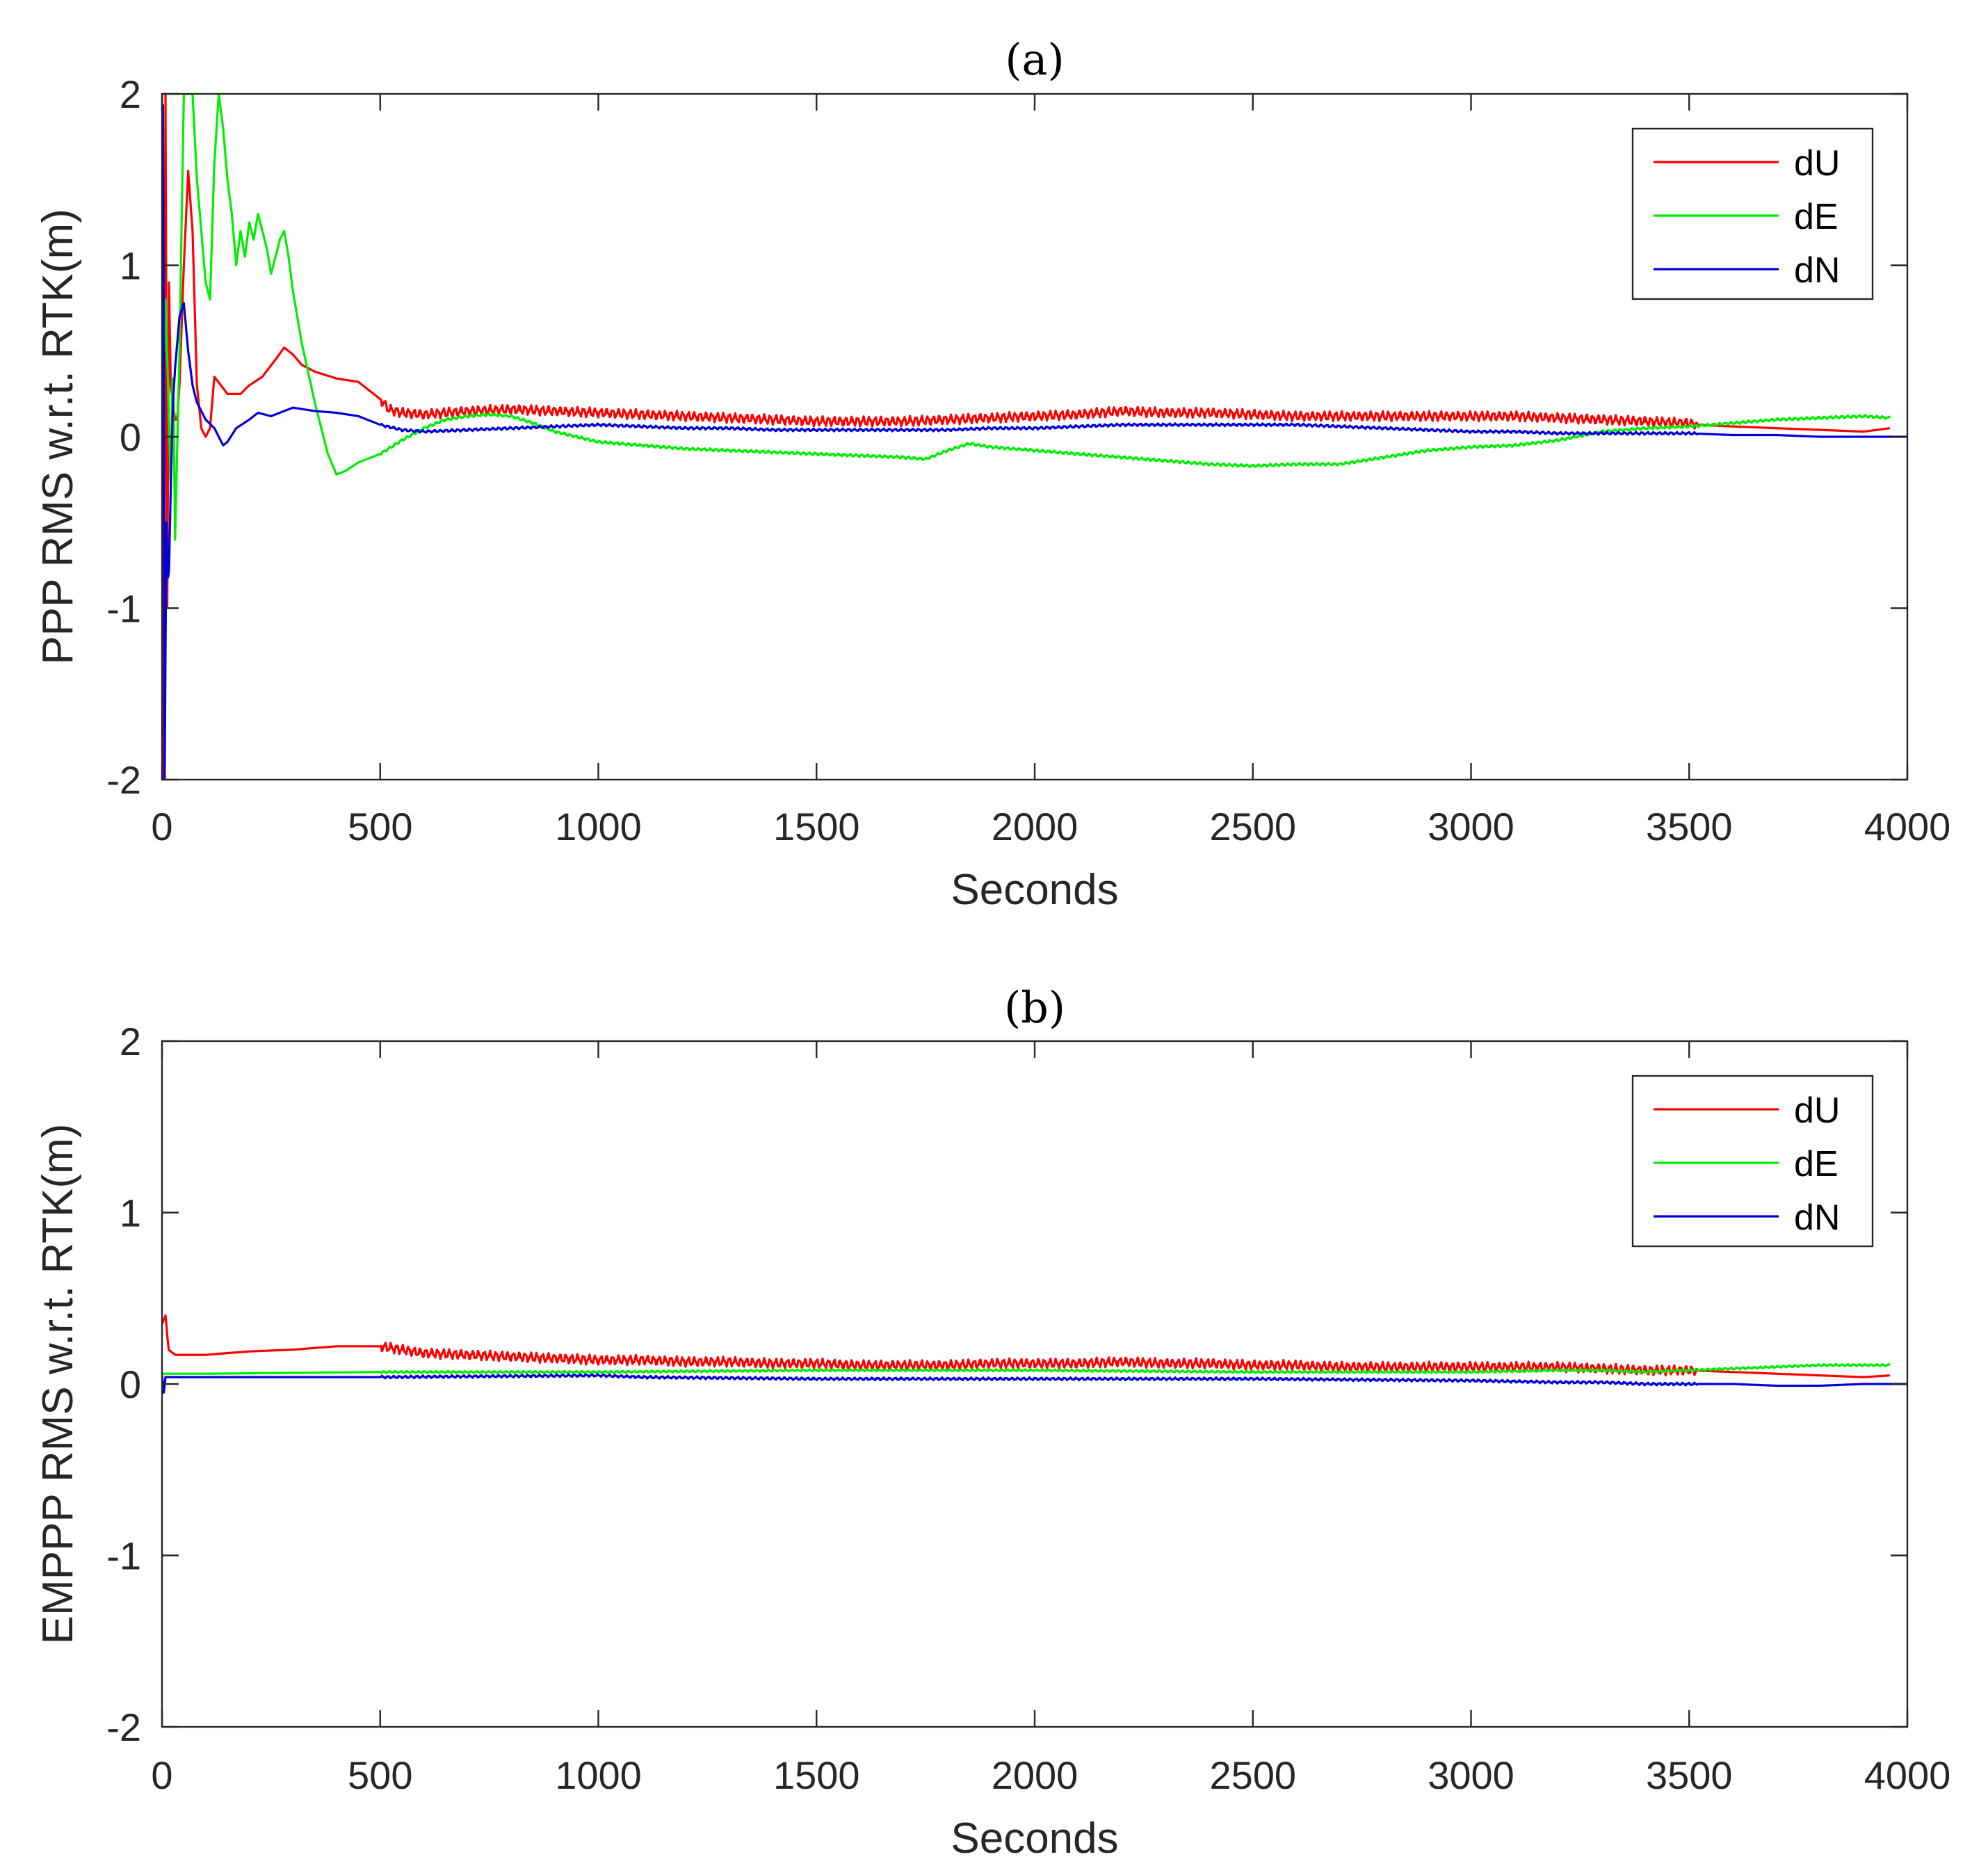  What do you see at coordinates (1026, 1346) in the screenshot?
I see `series-line-dU` at bounding box center [1026, 1346].